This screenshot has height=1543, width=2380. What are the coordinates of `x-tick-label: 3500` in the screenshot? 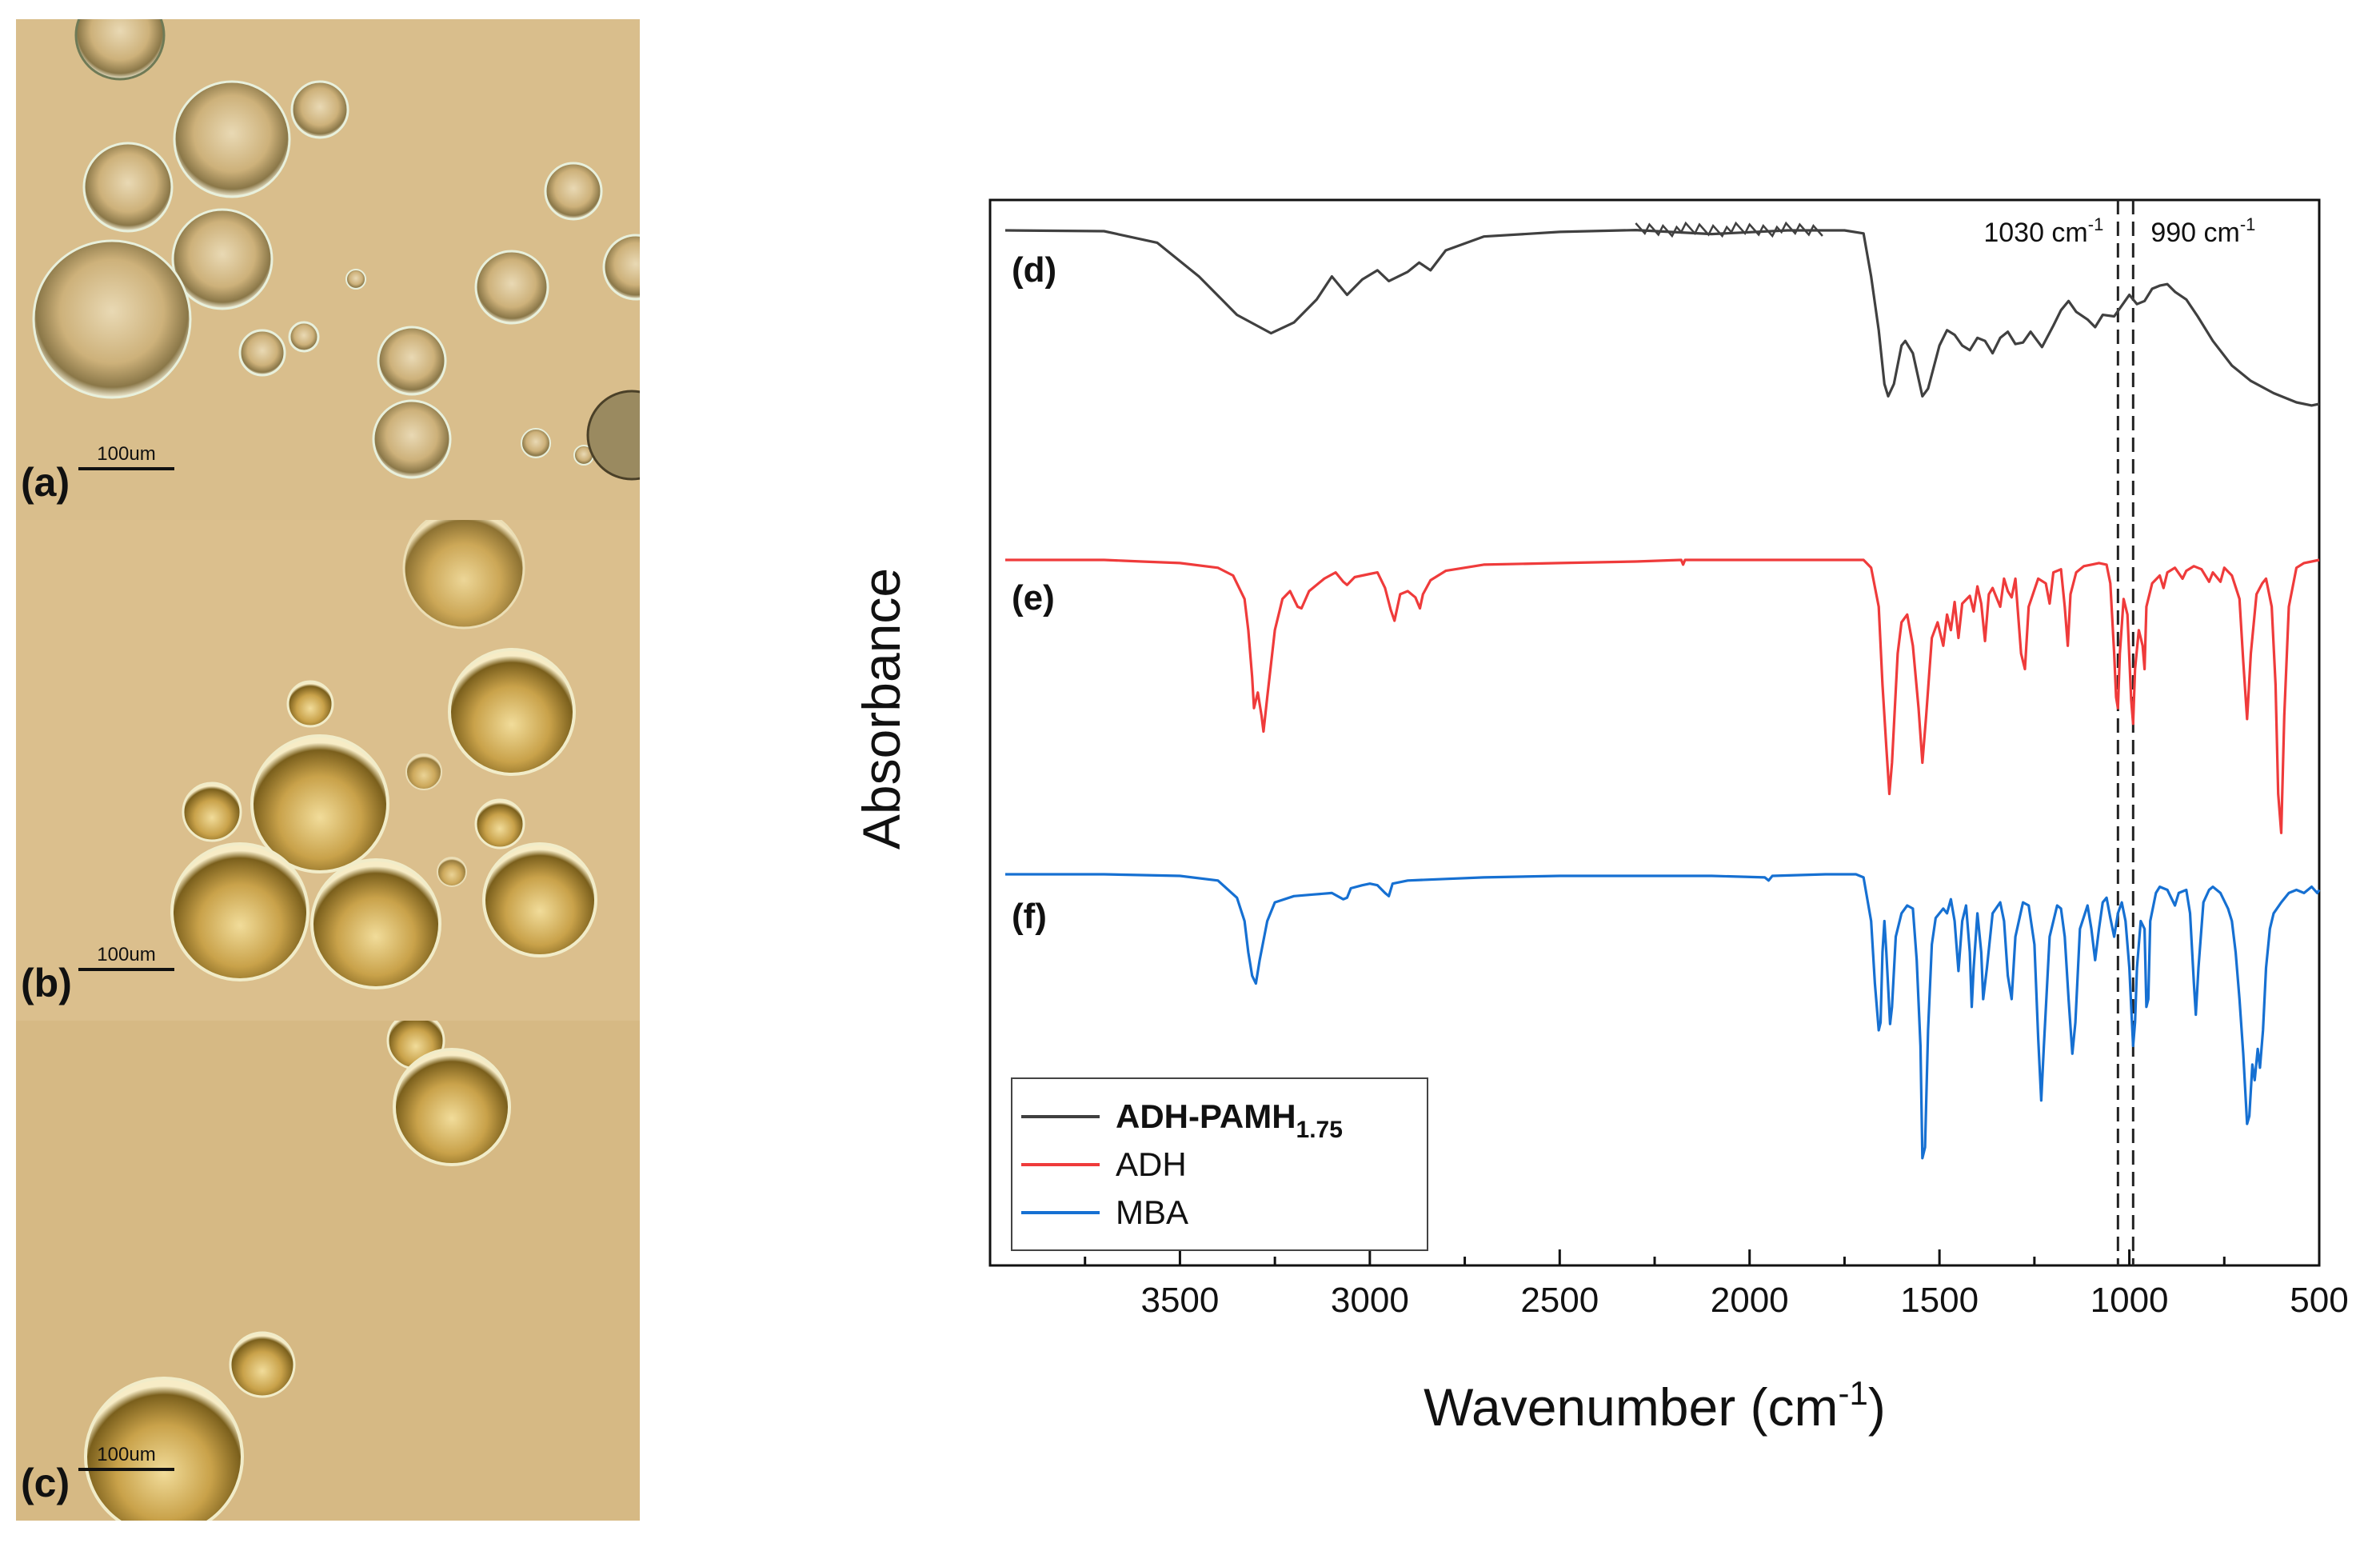 It's located at (1179, 1300).